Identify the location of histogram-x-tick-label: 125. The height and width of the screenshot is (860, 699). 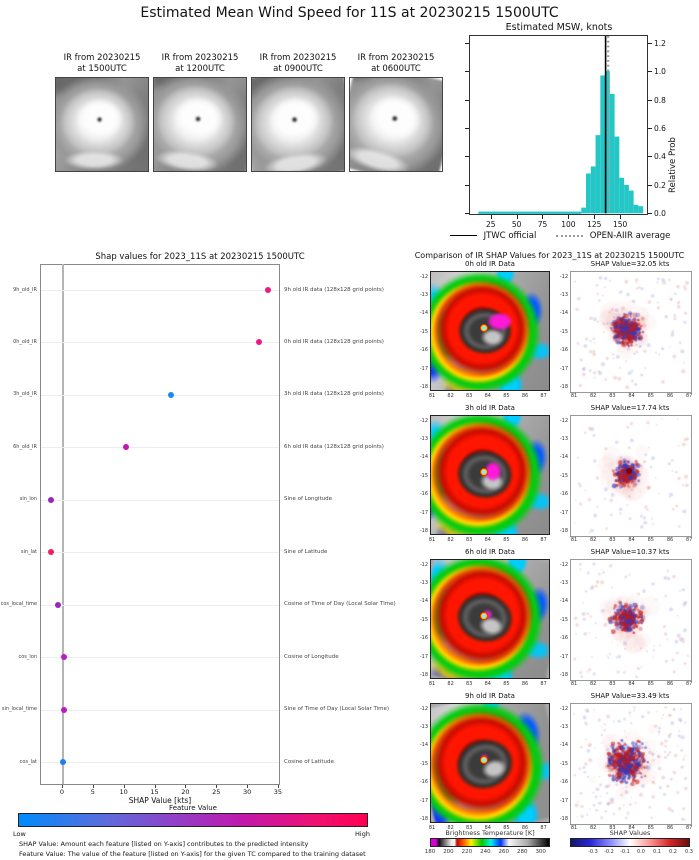
(594, 224).